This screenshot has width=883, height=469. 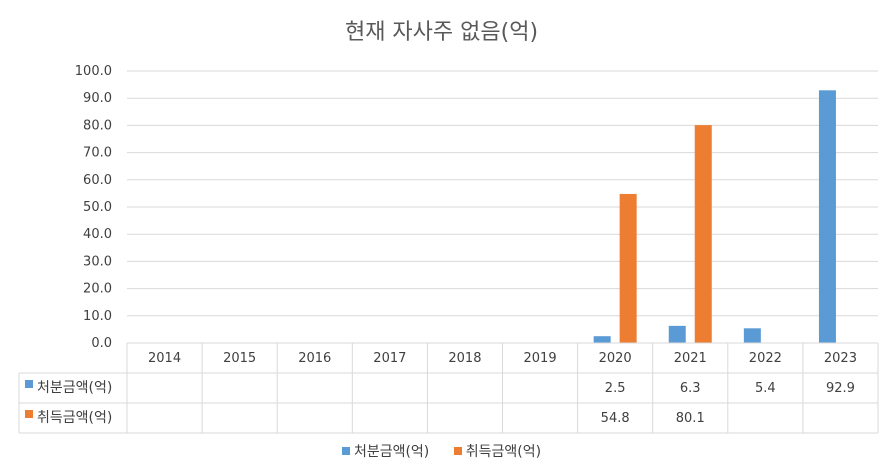 What do you see at coordinates (391, 452) in the screenshot?
I see `legend-label-disposal: 처분금액(억)` at bounding box center [391, 452].